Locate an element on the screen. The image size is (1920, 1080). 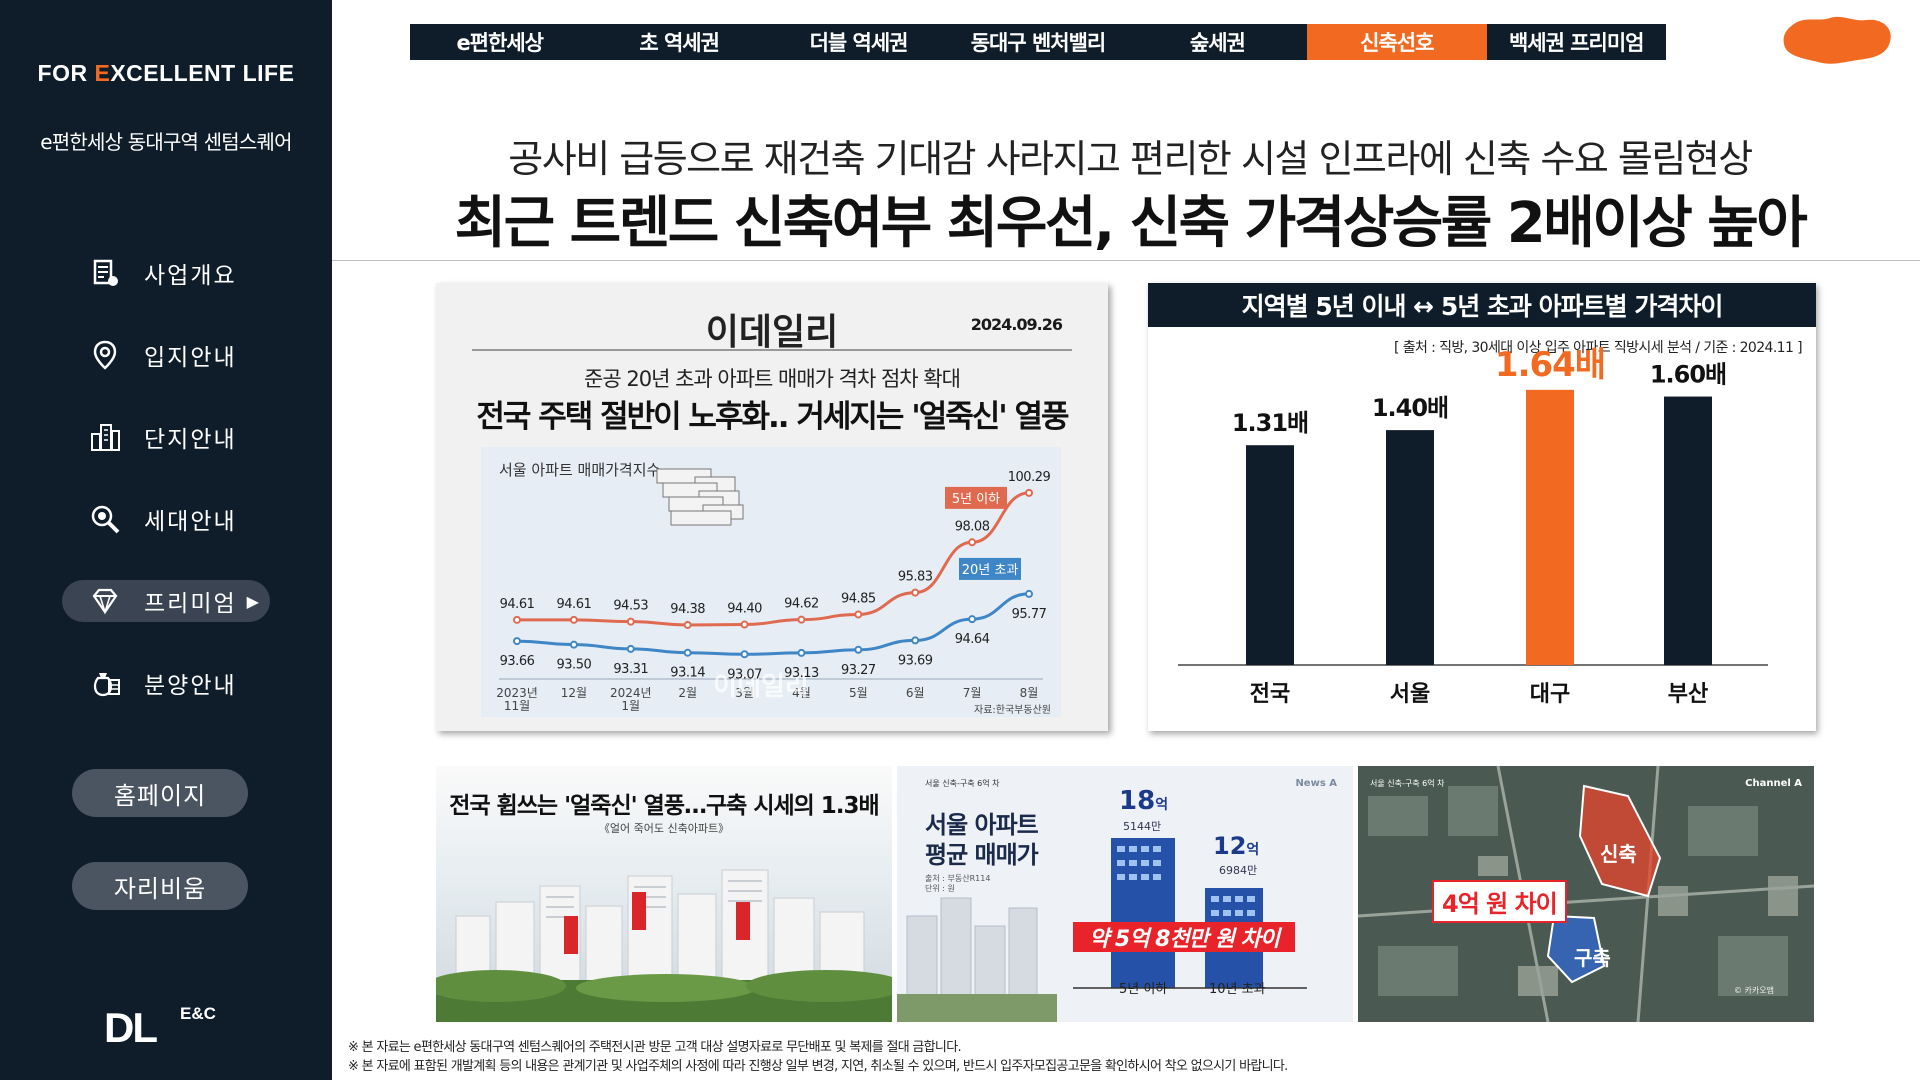
tab-venture-valley: 동대구 벤처밸리 is located at coordinates (1038, 43).